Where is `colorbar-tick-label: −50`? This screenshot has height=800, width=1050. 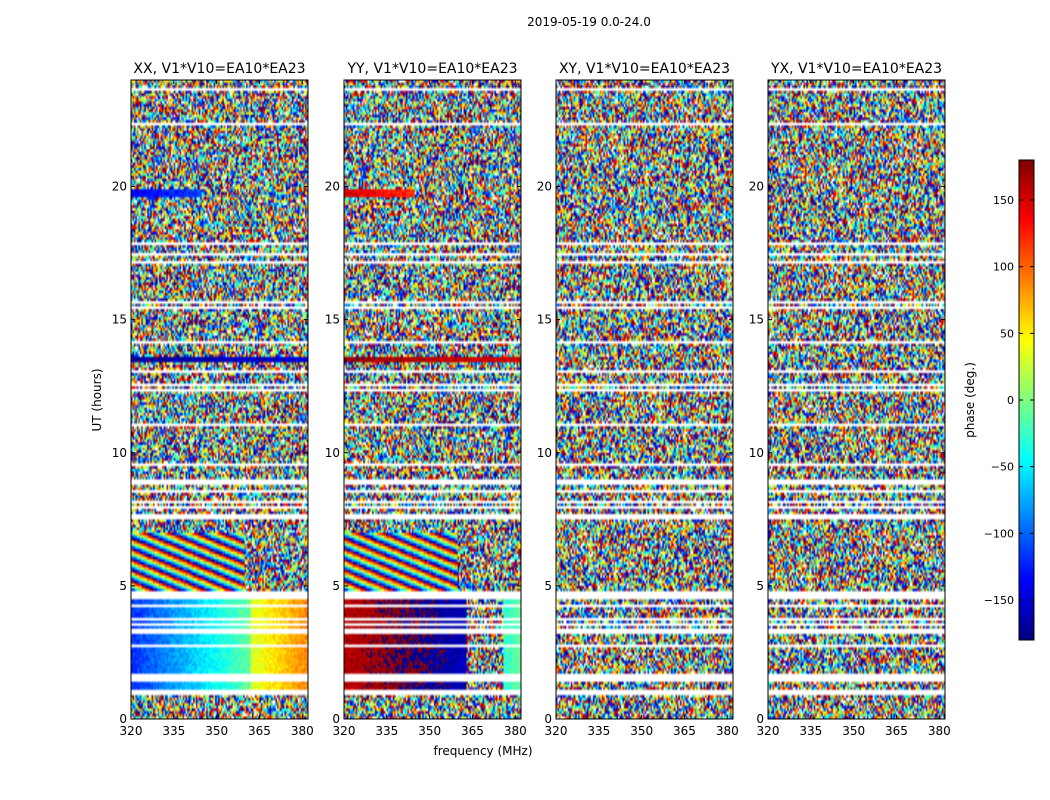
colorbar-tick-label: −50 is located at coordinates (1002, 467).